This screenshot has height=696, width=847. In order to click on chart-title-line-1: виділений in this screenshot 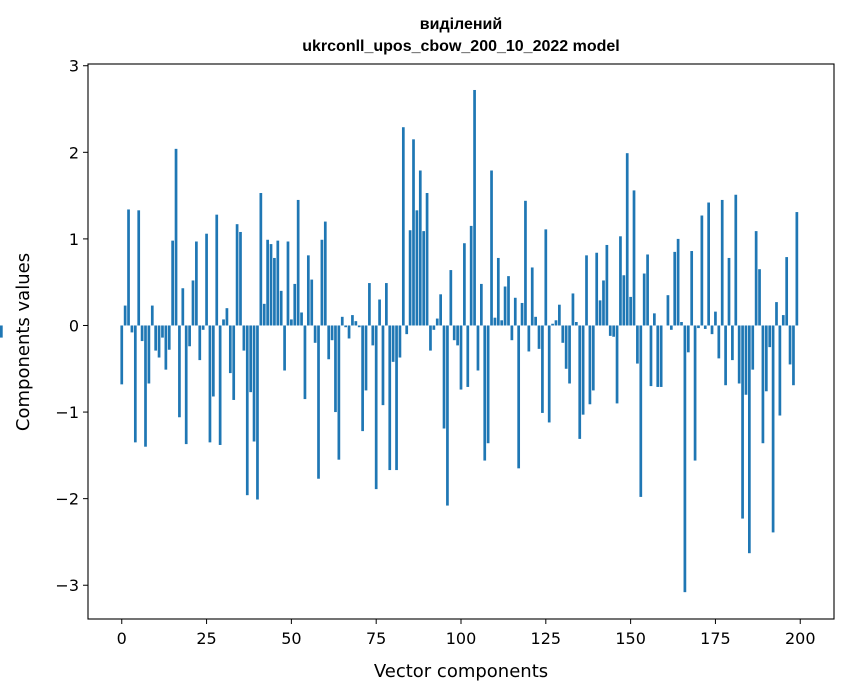, I will do `click(461, 24)`.